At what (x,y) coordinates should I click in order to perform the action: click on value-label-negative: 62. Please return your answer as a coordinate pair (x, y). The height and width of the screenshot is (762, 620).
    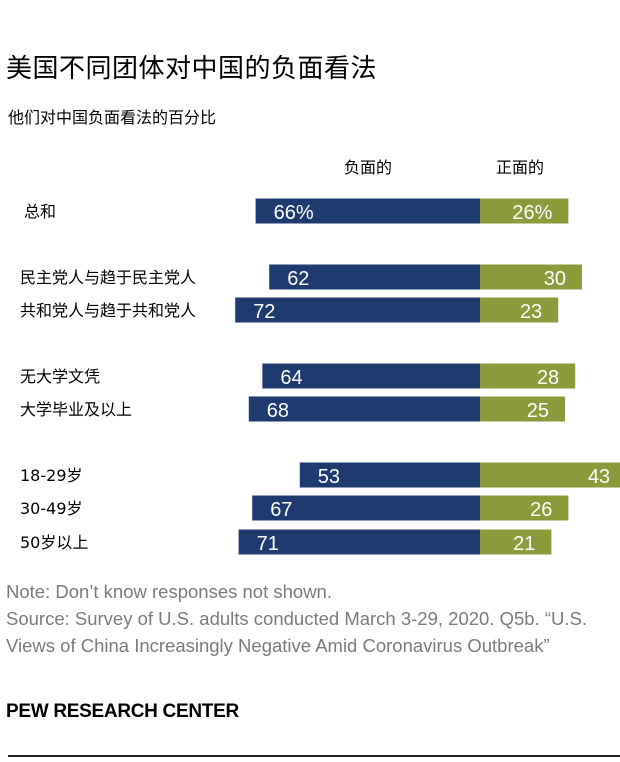
    Looking at the image, I should click on (298, 279).